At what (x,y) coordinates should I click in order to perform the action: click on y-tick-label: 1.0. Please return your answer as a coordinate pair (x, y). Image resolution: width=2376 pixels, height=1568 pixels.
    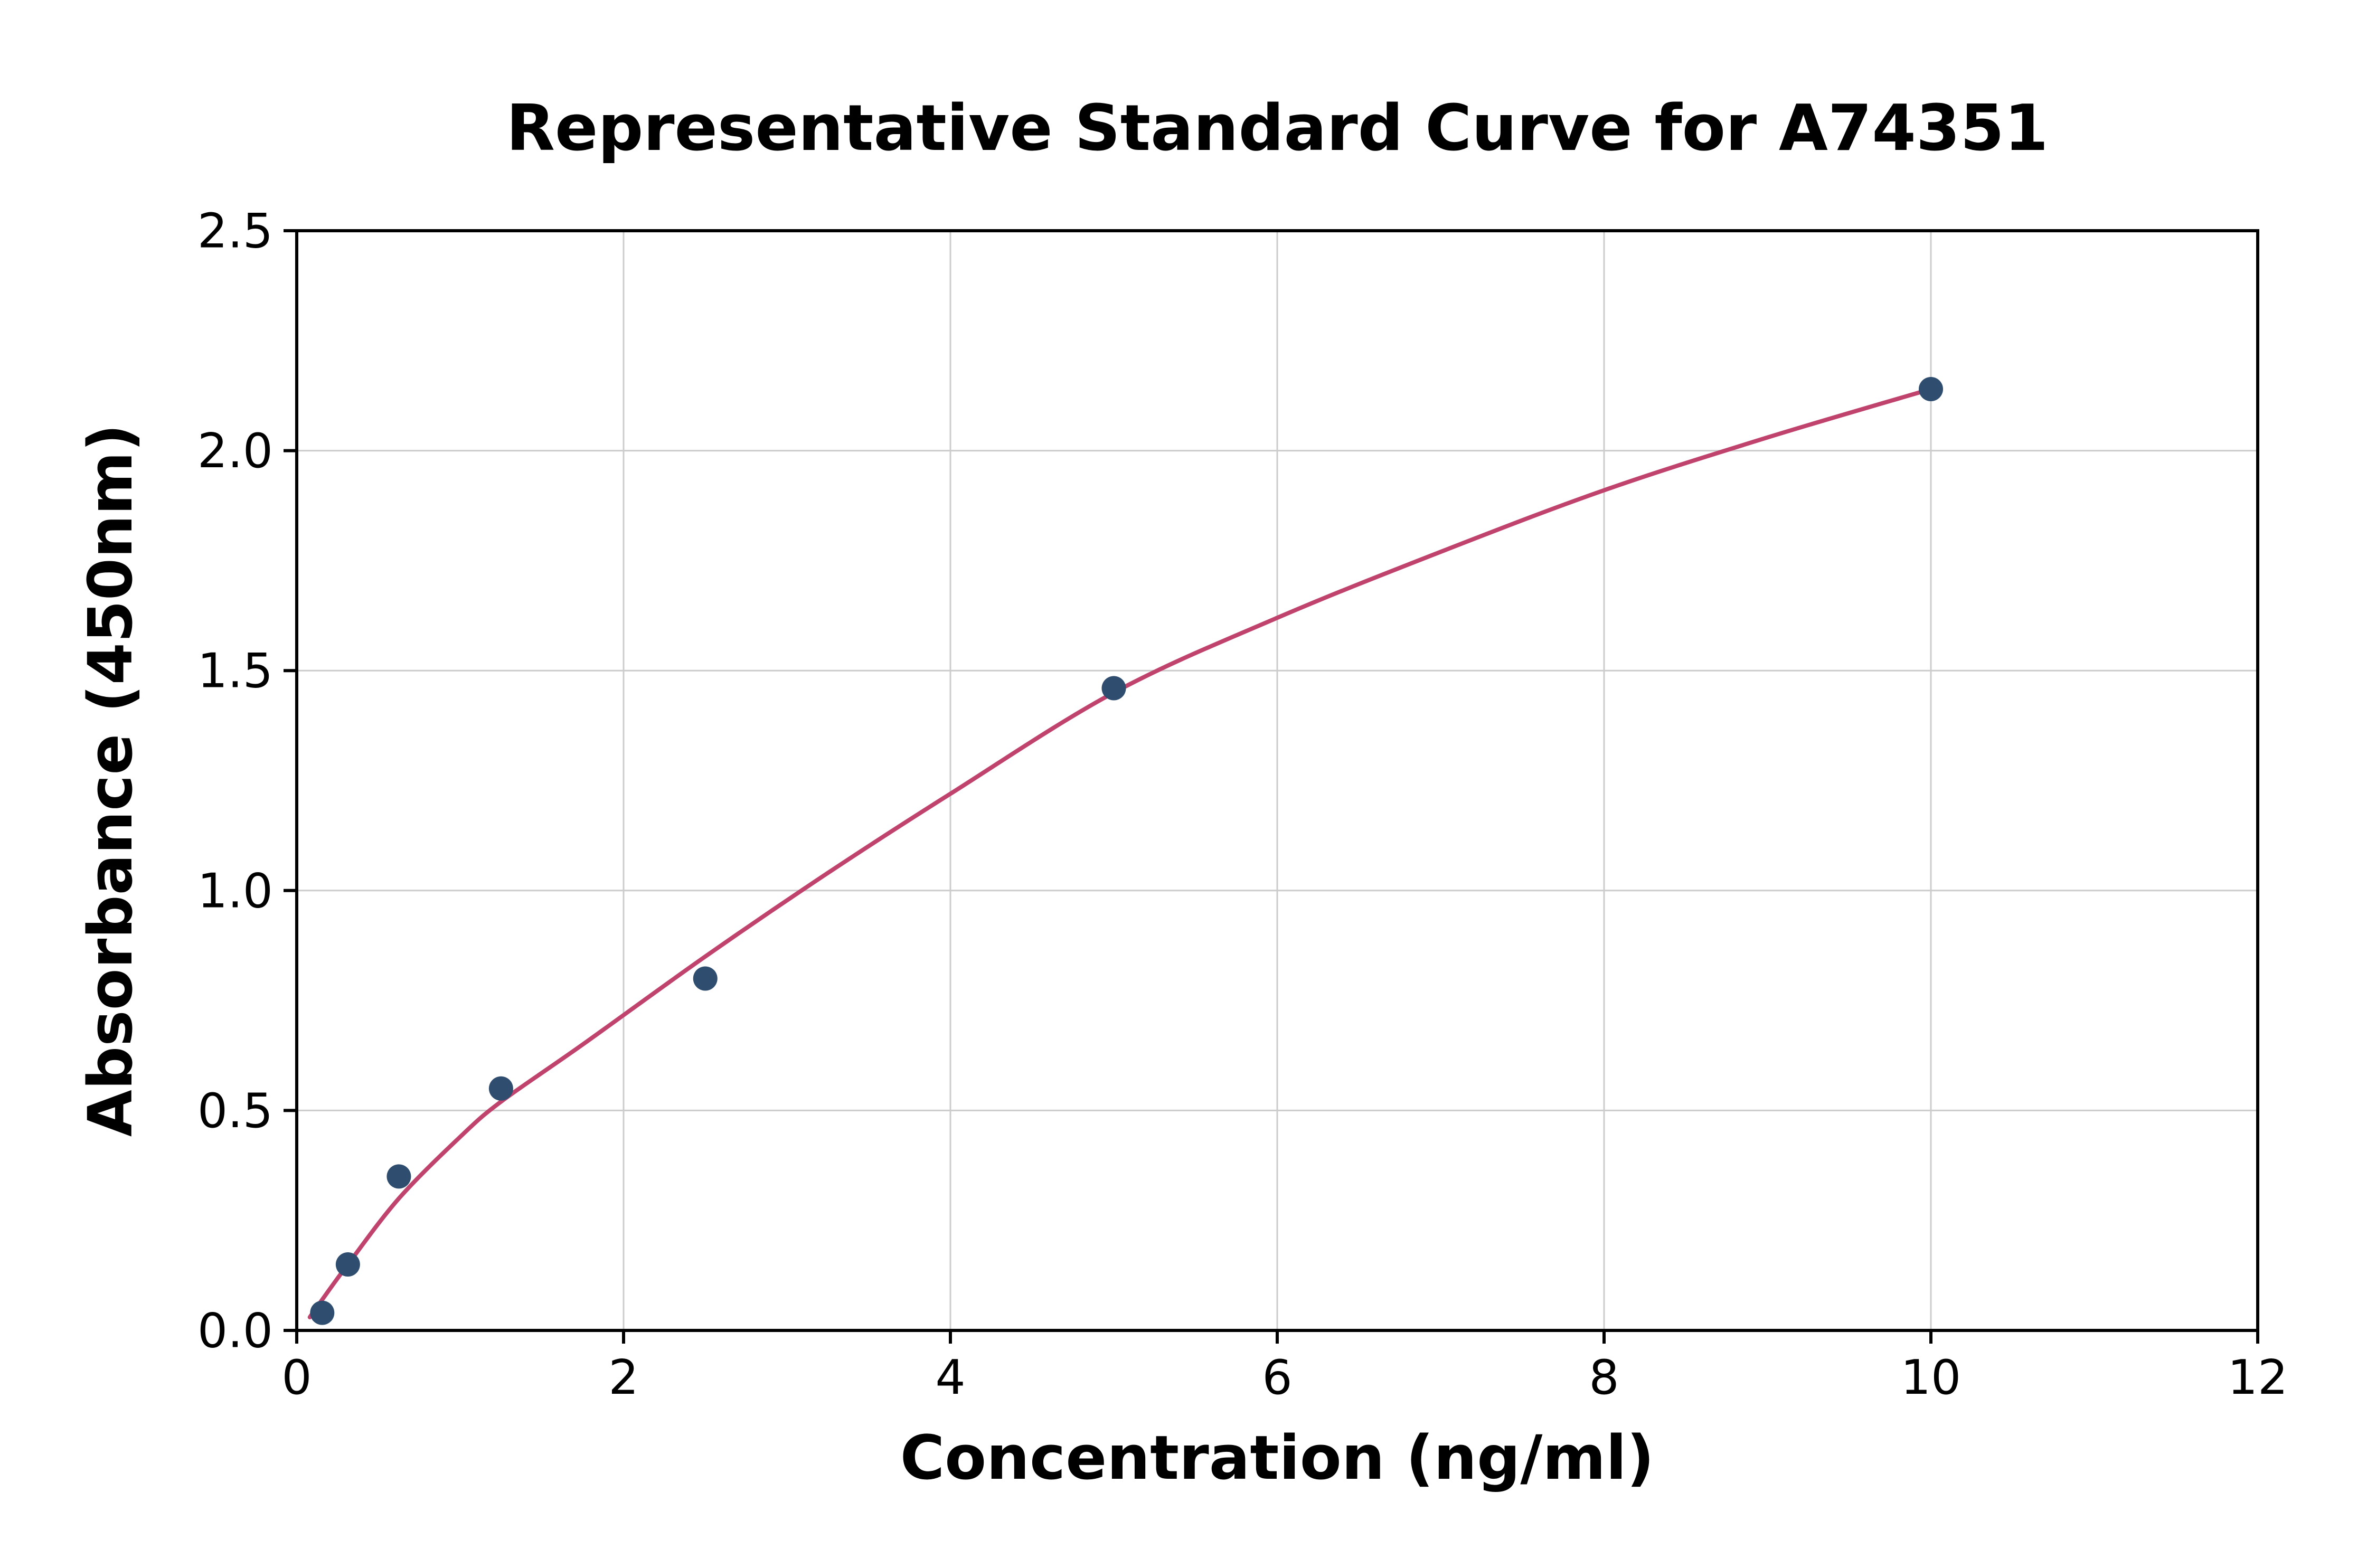
    Looking at the image, I should click on (235, 891).